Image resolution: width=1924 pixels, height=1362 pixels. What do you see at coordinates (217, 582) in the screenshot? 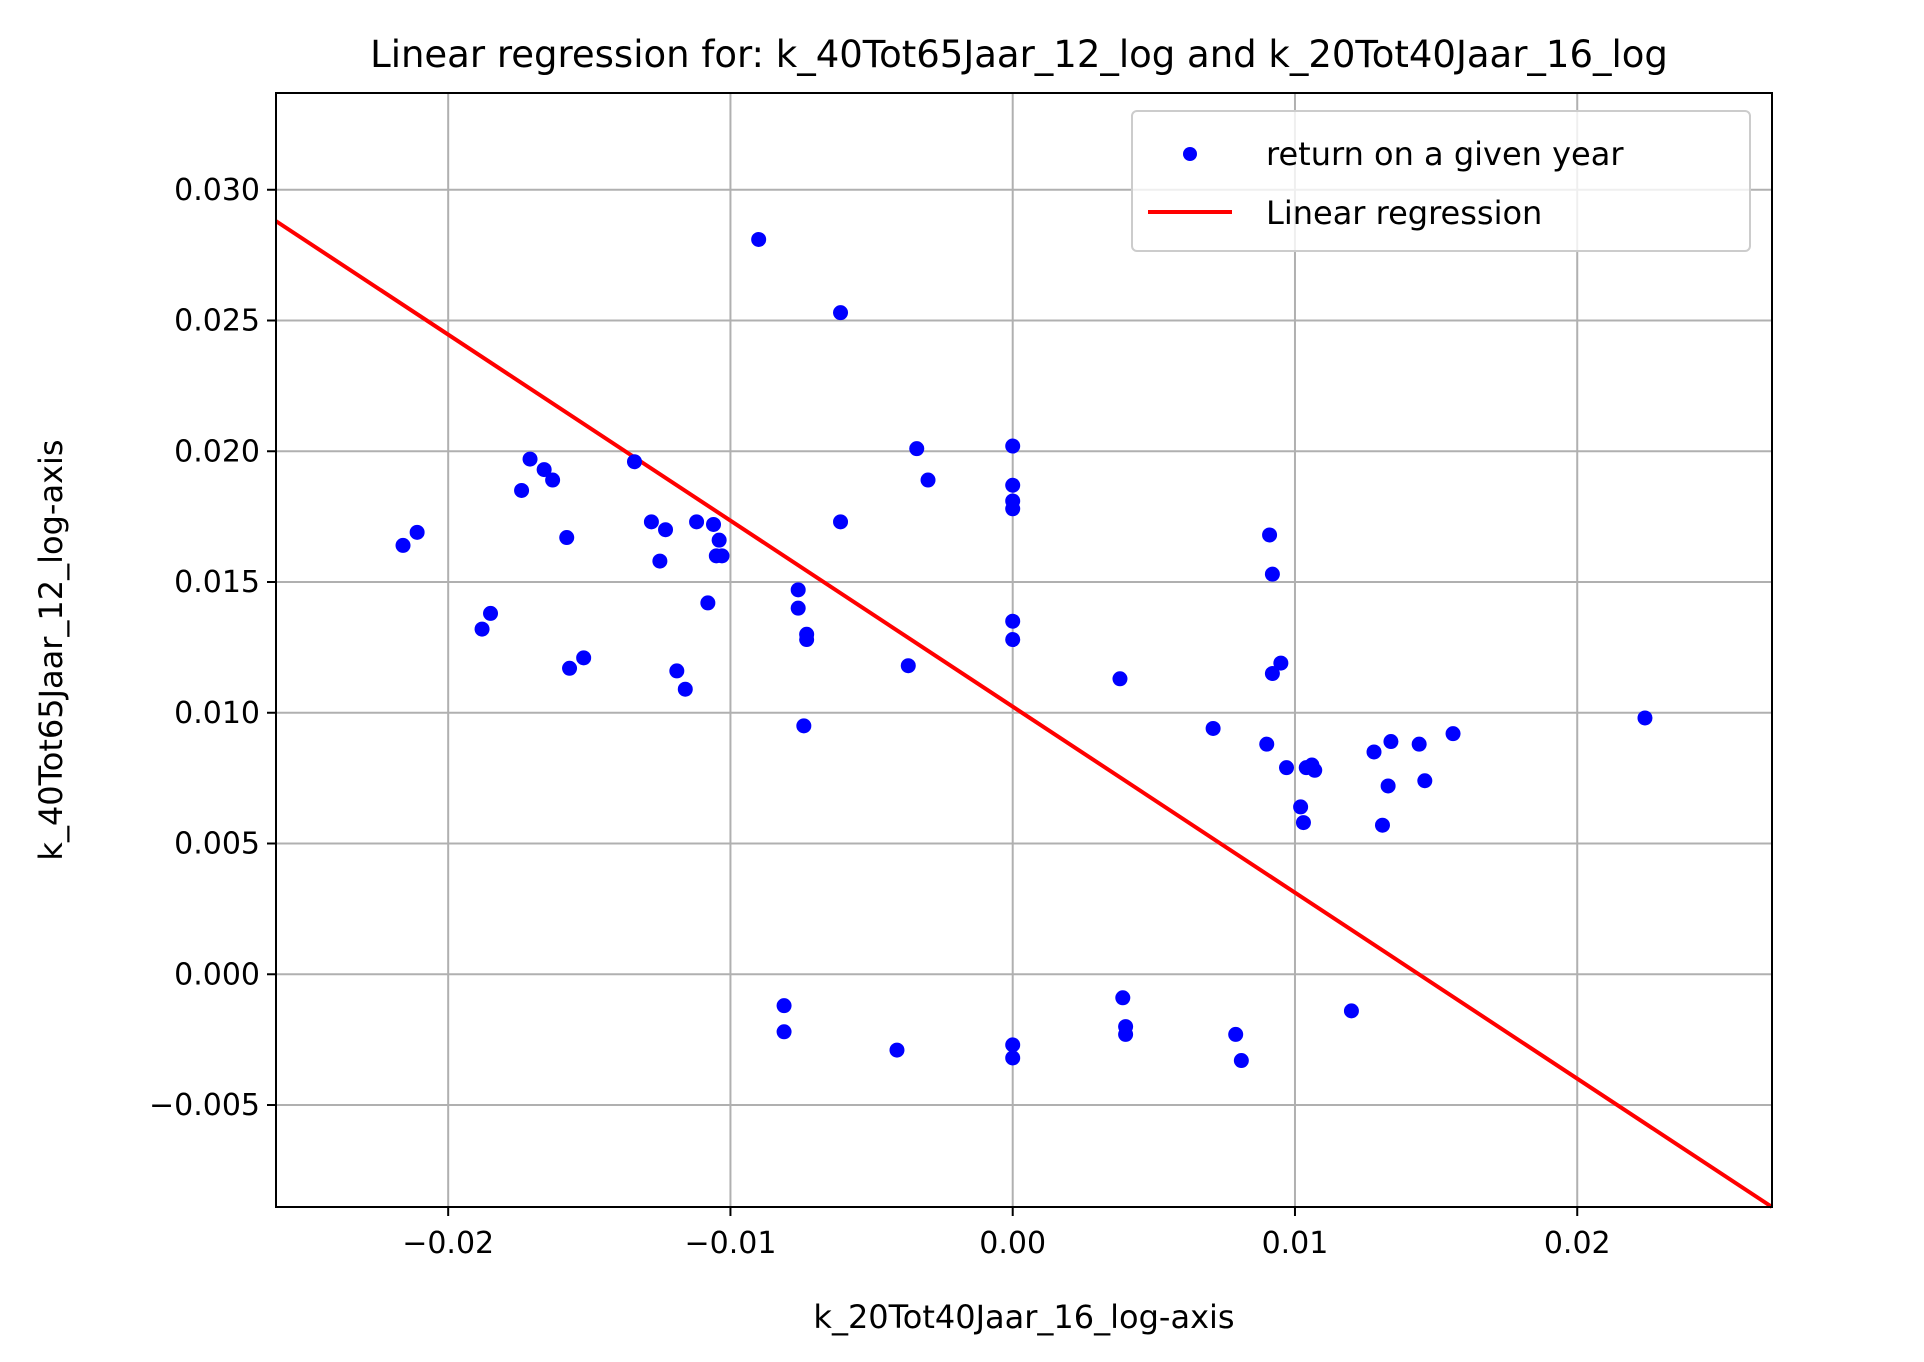
I see `y-tick-label: 0.015` at bounding box center [217, 582].